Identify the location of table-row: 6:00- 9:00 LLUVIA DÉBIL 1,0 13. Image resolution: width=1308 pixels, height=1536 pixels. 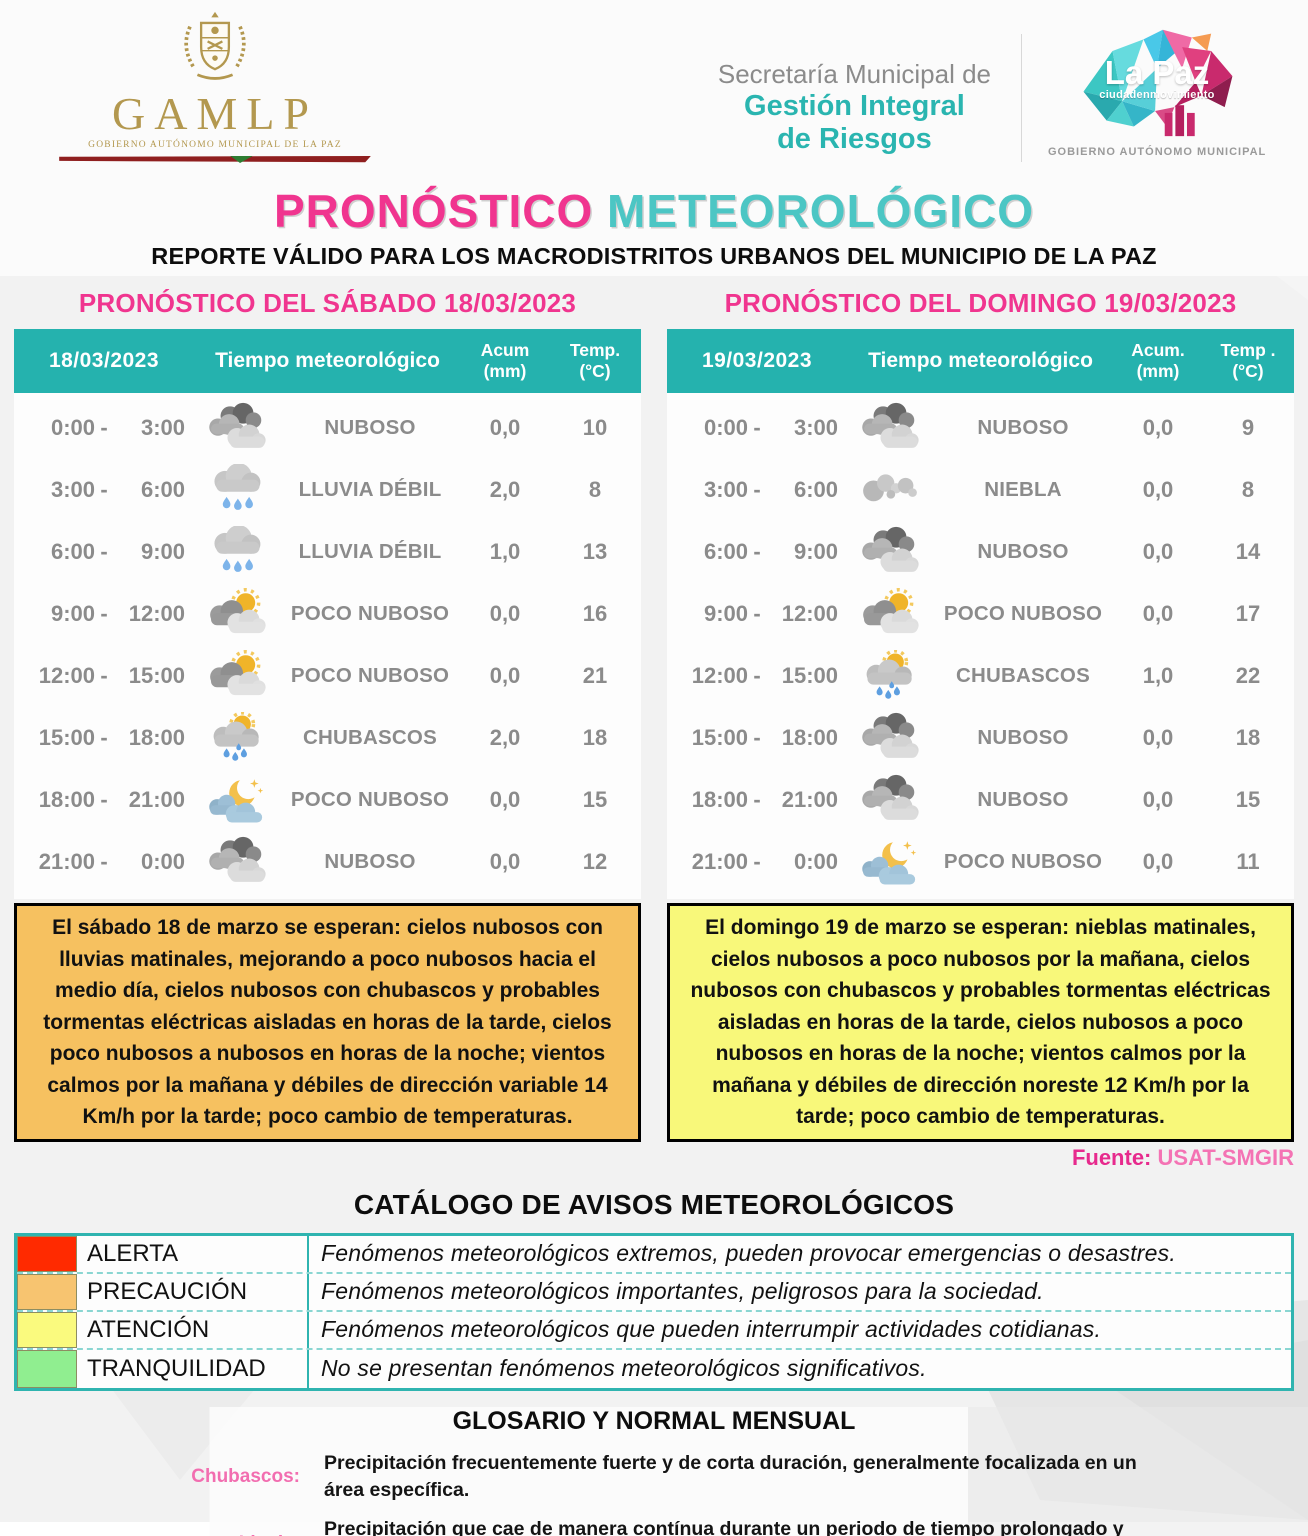
(327, 552).